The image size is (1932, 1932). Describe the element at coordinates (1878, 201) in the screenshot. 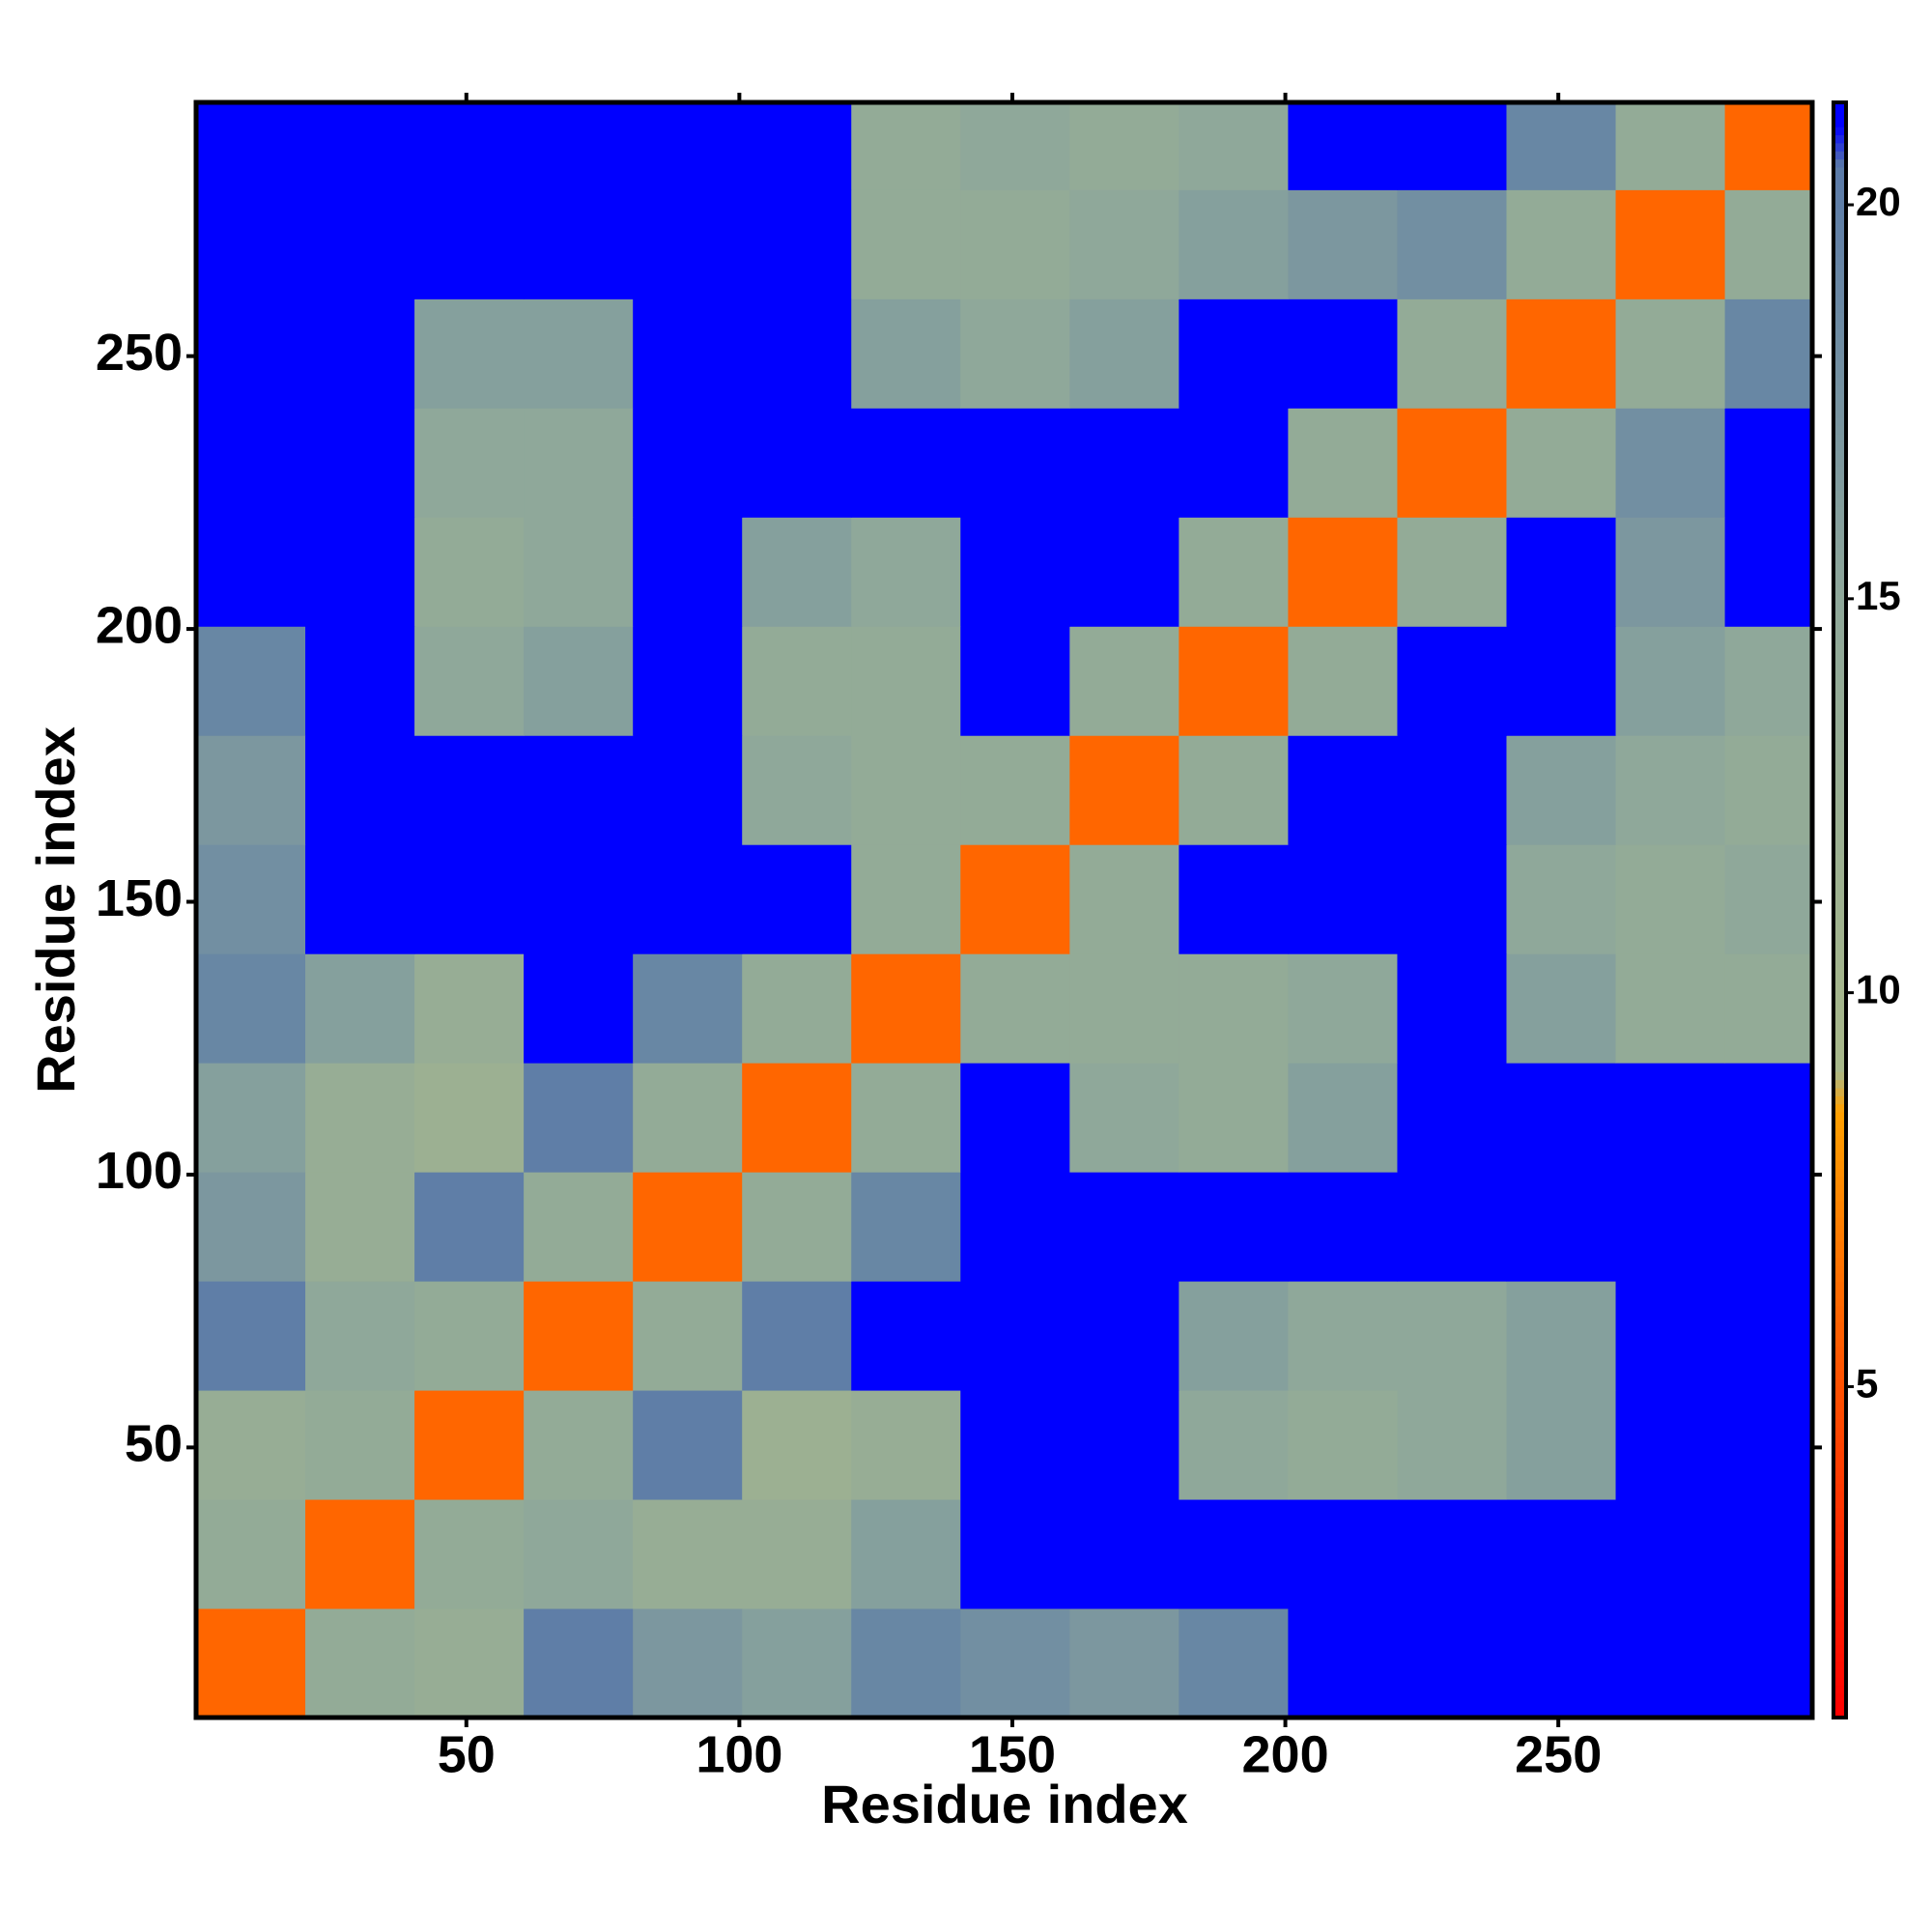

I see `colorbar-tick-label: 20` at that location.